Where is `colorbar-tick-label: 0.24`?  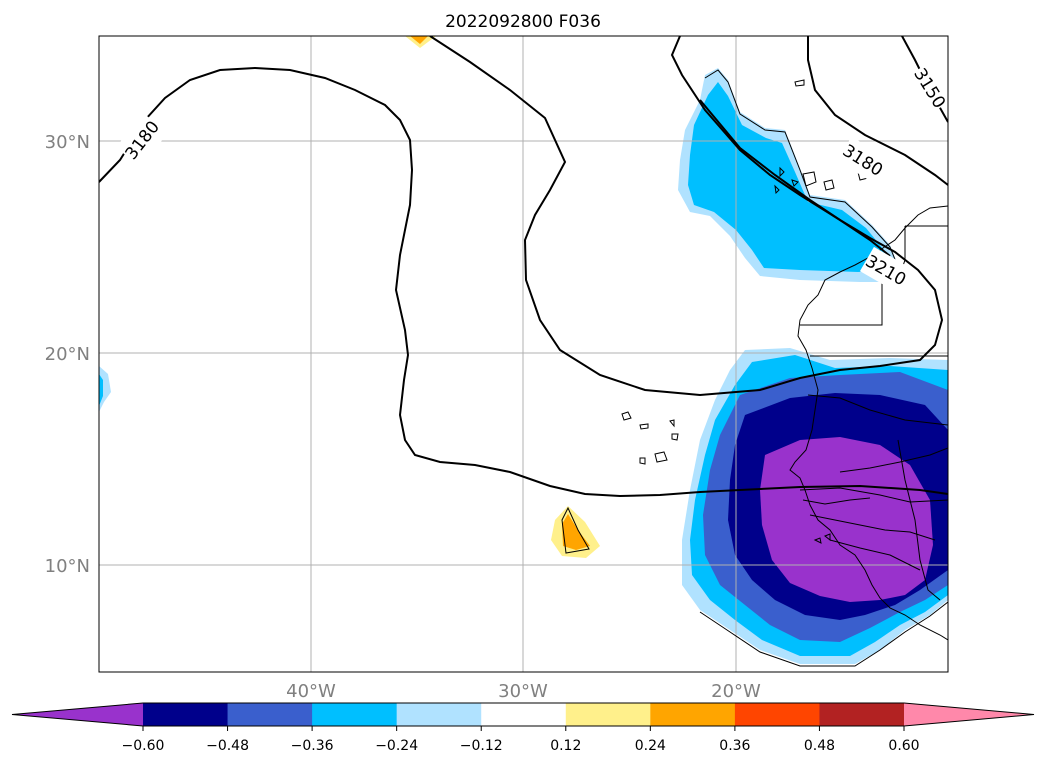
colorbar-tick-label: 0.24 is located at coordinates (650, 746).